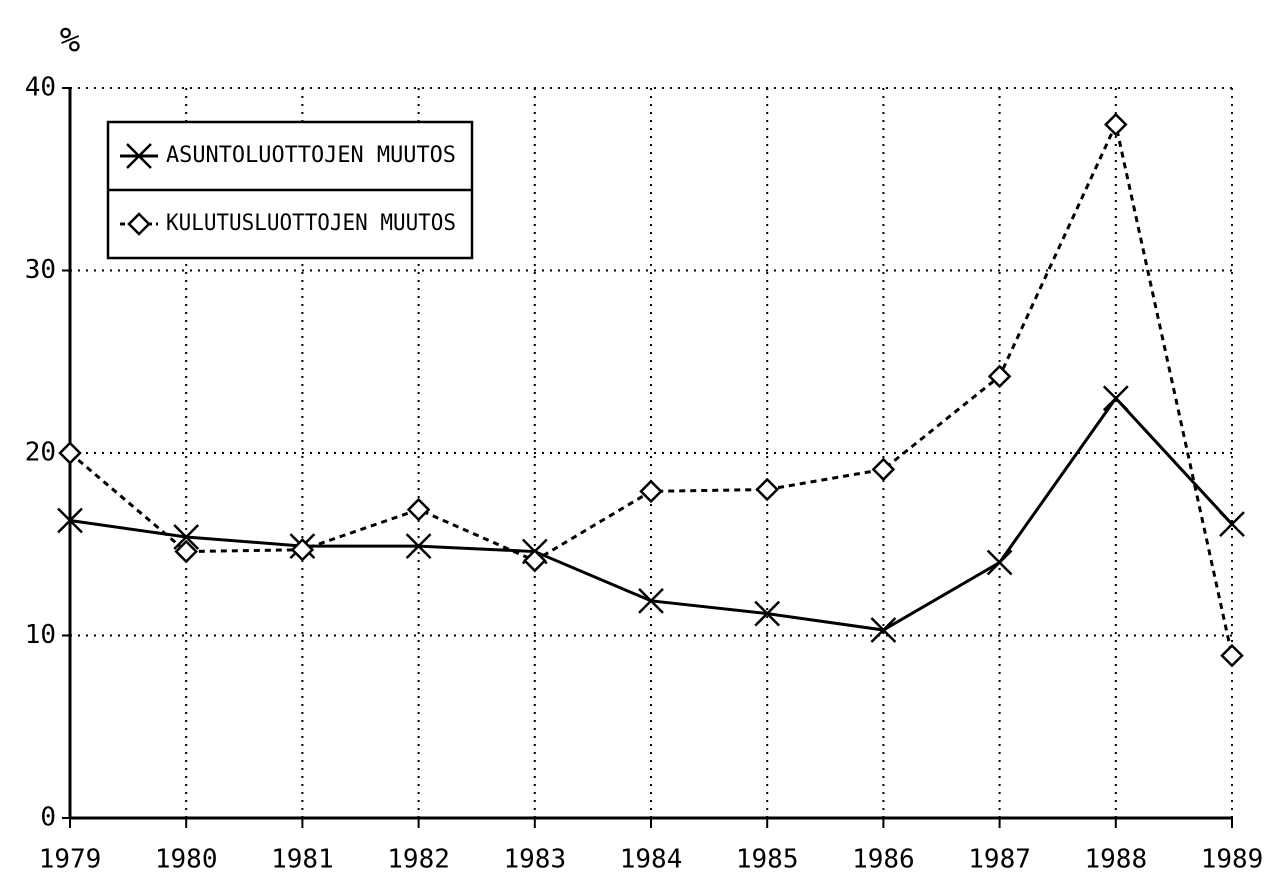 Image resolution: width=1271 pixels, height=884 pixels. I want to click on y-tick-label: 30, so click(40, 270).